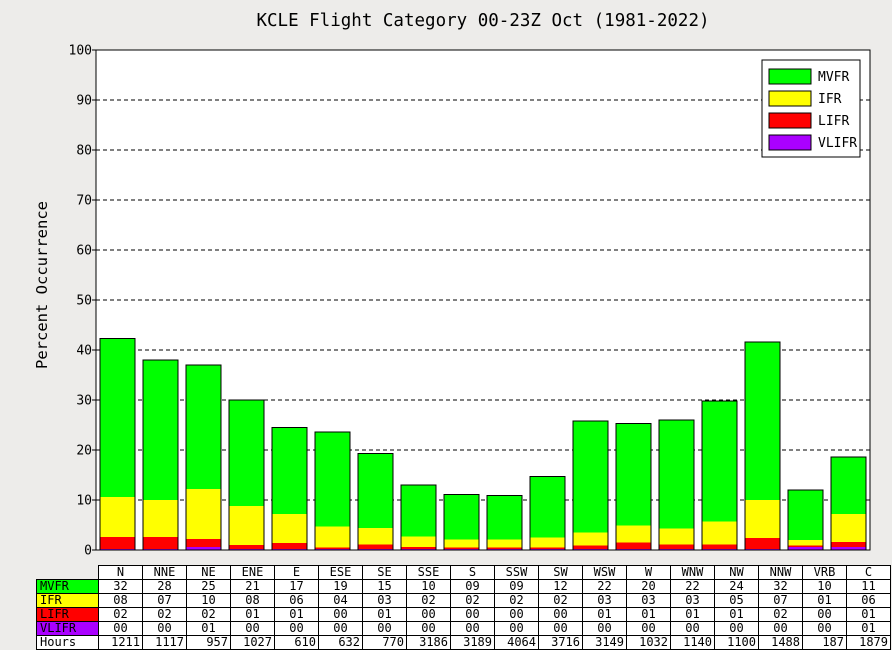  Describe the element at coordinates (790, 76) in the screenshot. I see `legend-swatch-mvfr` at that location.